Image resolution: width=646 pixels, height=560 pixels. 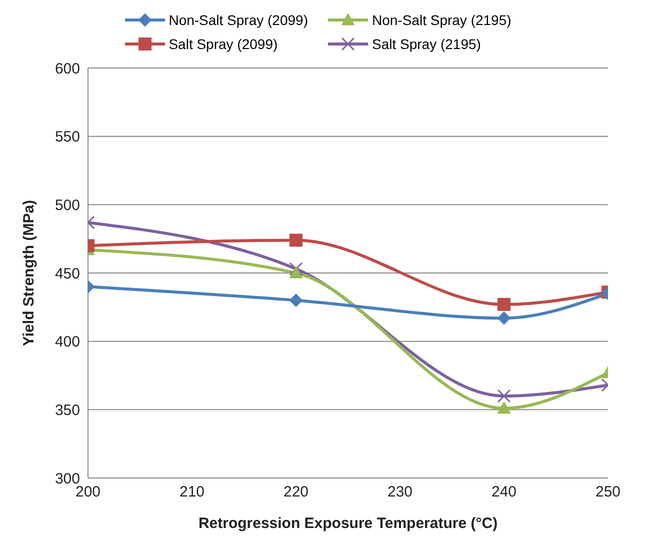 I want to click on y-tick-label: 500, so click(x=67, y=205).